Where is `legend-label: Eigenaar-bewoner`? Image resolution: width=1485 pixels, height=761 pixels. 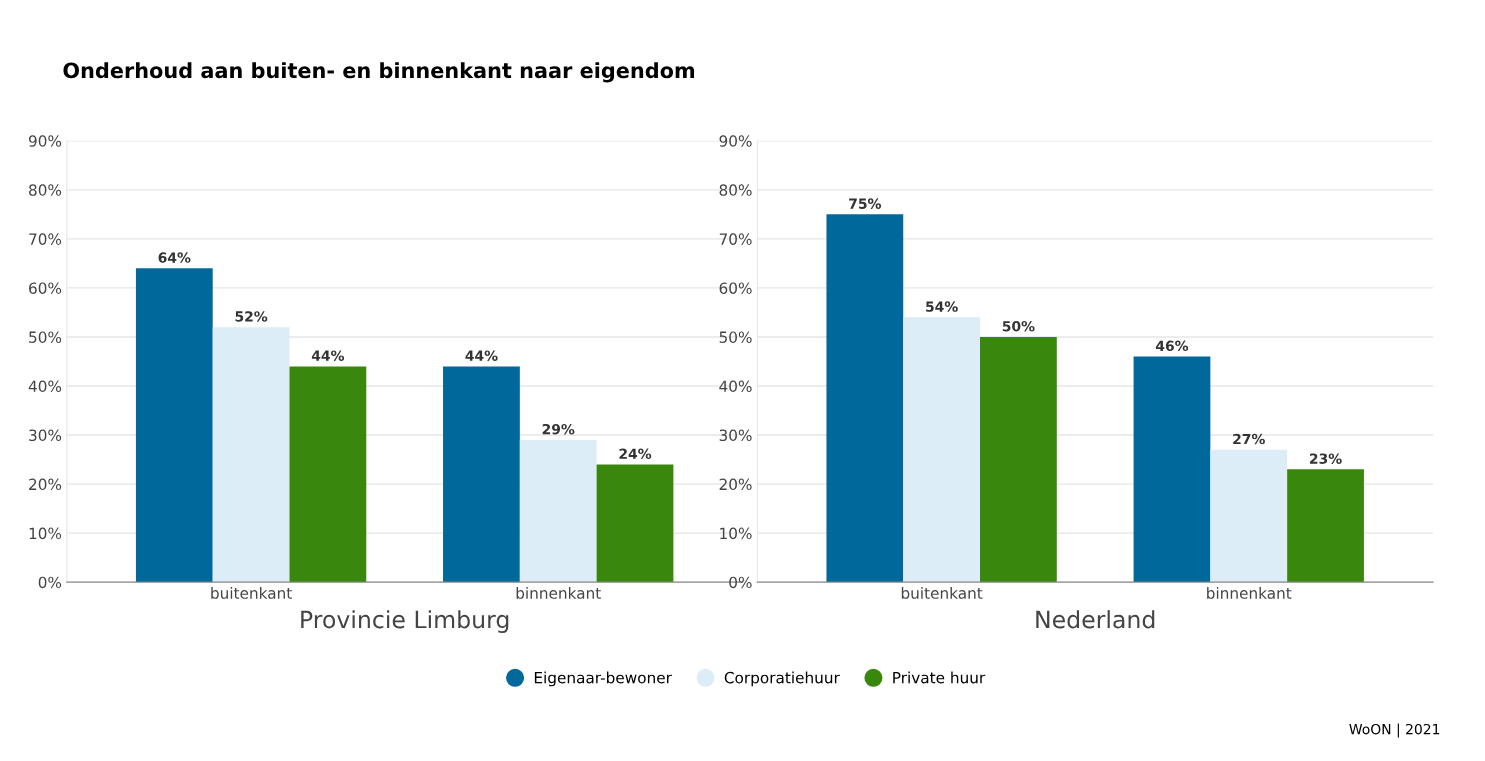 legend-label: Eigenaar-bewoner is located at coordinates (603, 679).